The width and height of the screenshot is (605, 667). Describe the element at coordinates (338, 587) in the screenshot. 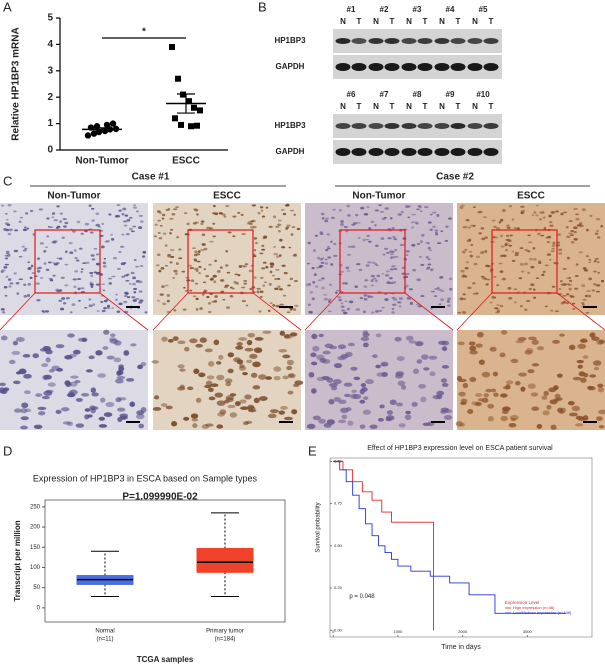

I see `y-tick-label: 0.25` at that location.